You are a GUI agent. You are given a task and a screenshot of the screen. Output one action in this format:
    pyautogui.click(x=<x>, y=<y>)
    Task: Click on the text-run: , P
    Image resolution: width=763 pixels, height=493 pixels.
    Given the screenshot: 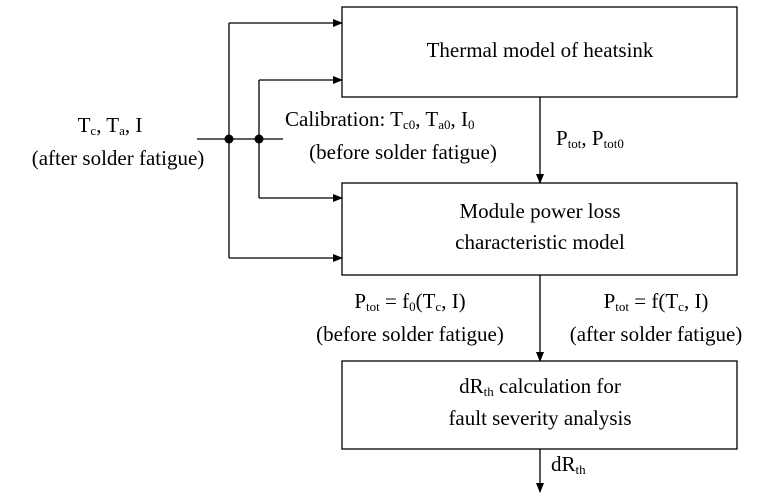 What is the action you would take?
    pyautogui.click(x=592, y=138)
    